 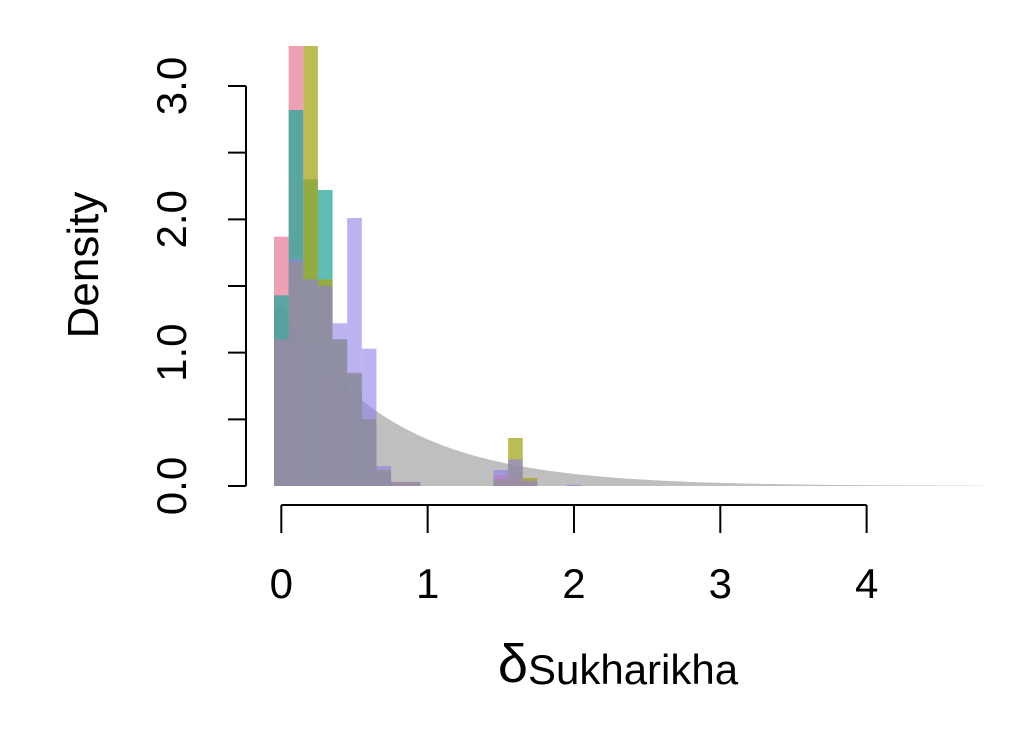 I want to click on x-tick-label: 4, so click(x=866, y=583).